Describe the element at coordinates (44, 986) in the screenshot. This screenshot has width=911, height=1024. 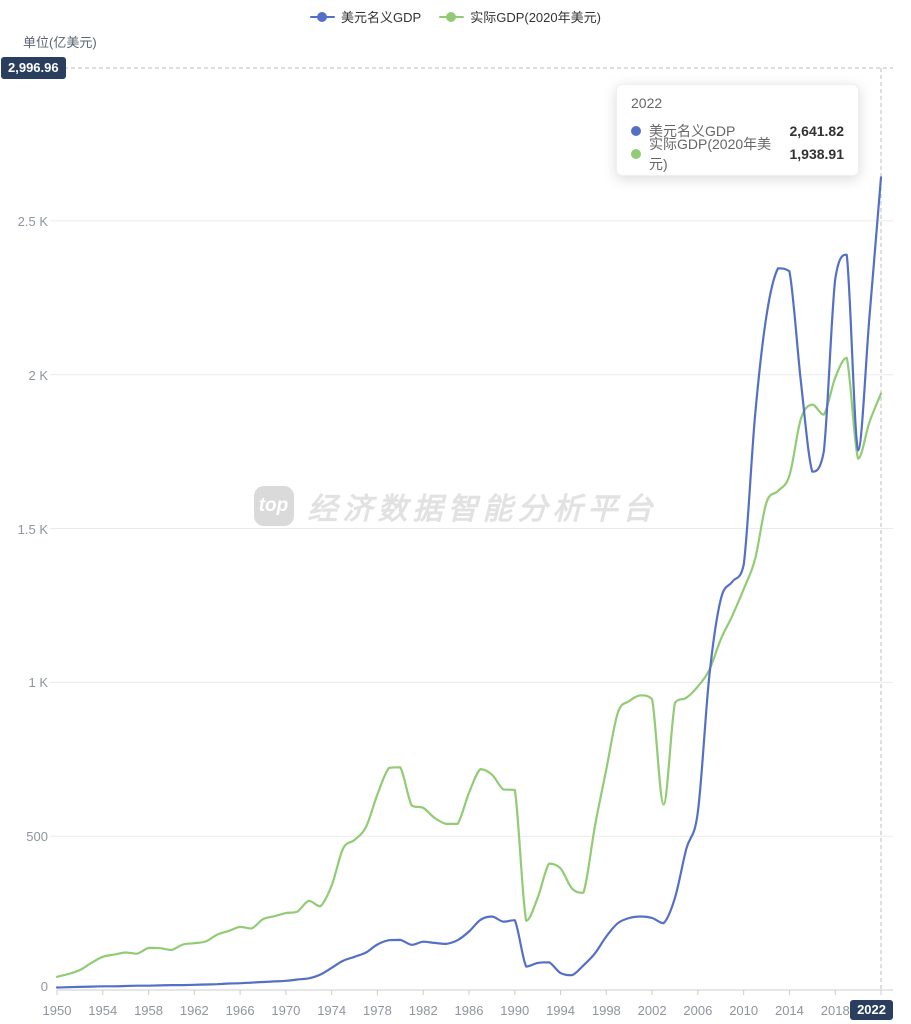
I see `y-axis-label: 0` at that location.